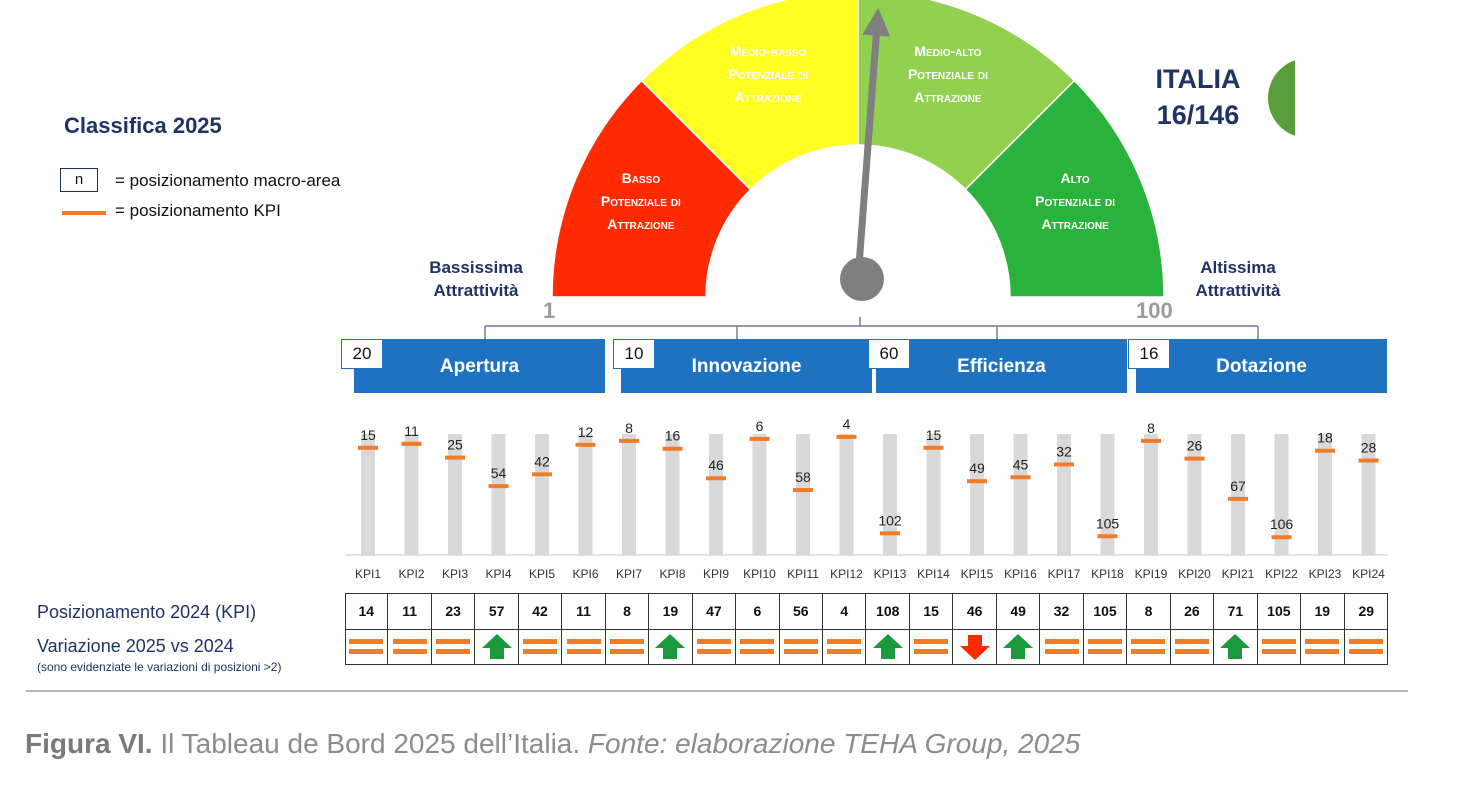 This screenshot has width=1468, height=786. What do you see at coordinates (84, 213) in the screenshot?
I see `legend-line-symbol` at bounding box center [84, 213].